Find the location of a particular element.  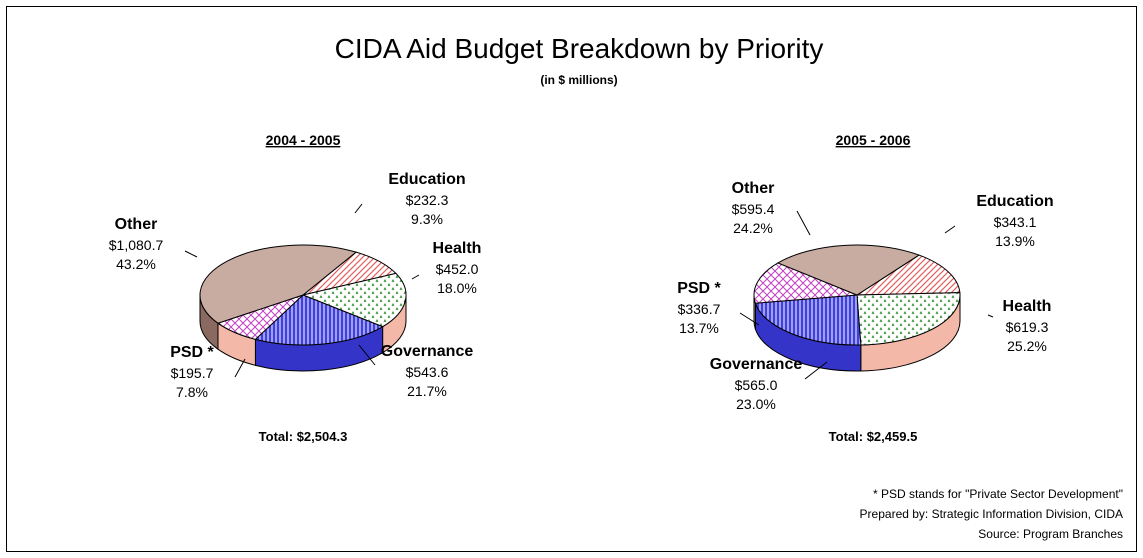

pie-total-label: Total: $2,504.3 is located at coordinates (303, 436).